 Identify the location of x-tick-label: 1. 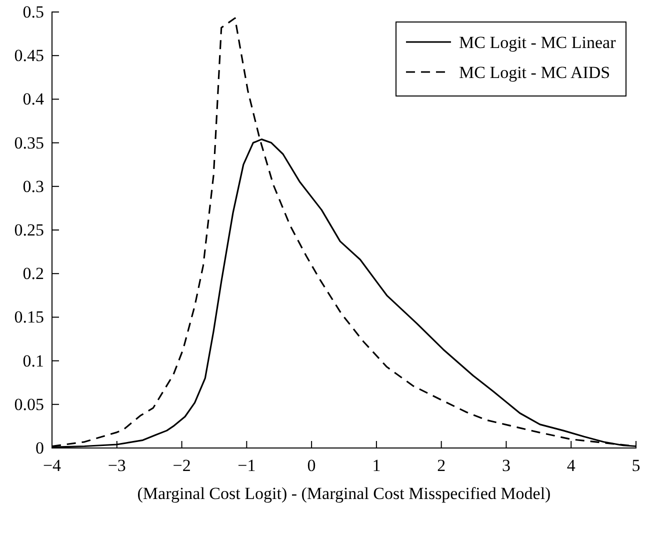
(376, 466).